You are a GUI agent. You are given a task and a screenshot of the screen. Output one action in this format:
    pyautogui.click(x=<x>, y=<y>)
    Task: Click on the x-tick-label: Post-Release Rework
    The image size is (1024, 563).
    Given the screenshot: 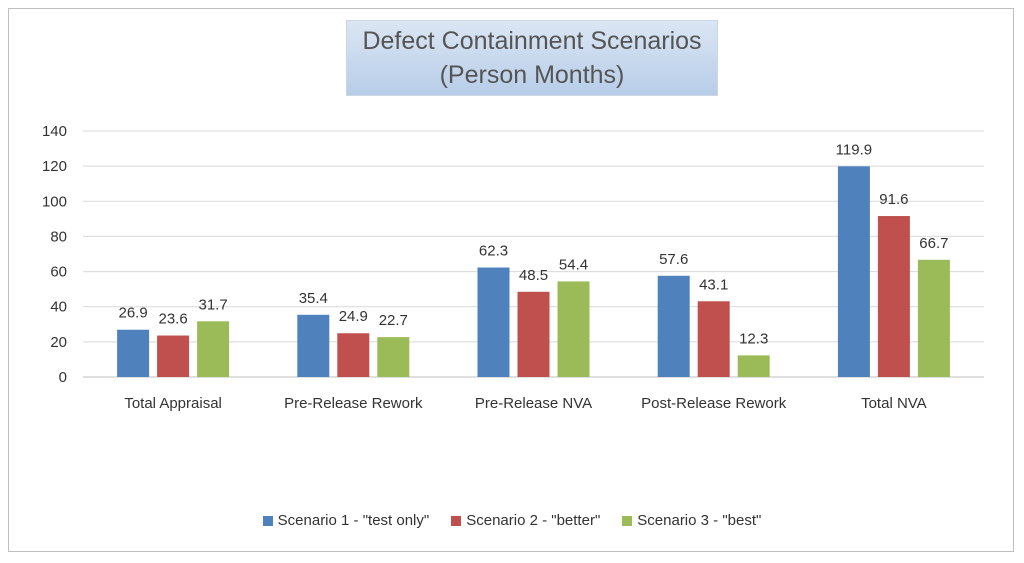 What is the action you would take?
    pyautogui.click(x=714, y=403)
    